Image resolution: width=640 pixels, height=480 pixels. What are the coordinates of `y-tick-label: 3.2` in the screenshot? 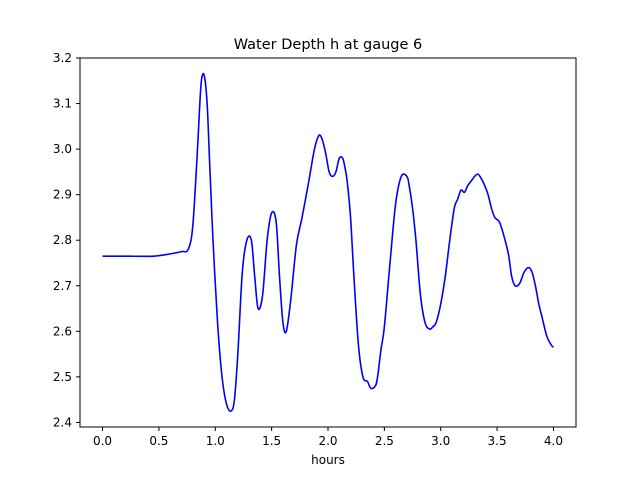 It's located at (62, 58).